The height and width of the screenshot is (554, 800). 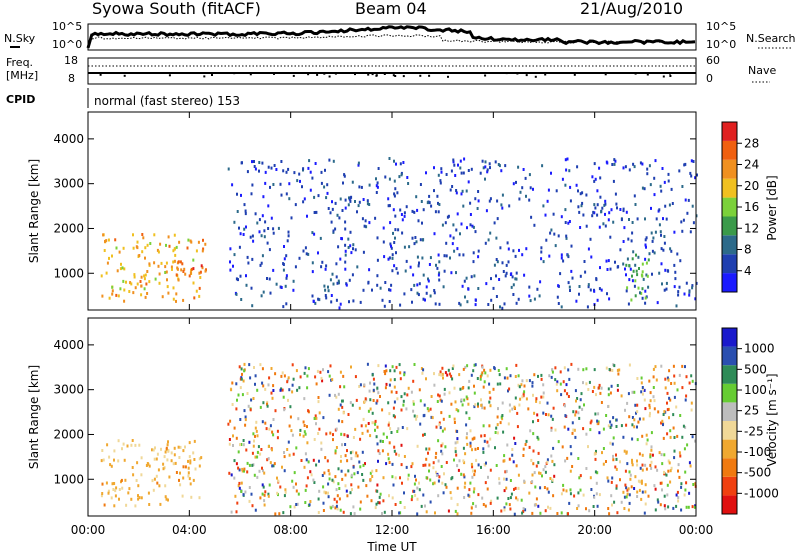 I want to click on colorbar-swatch, so click(x=729, y=393).